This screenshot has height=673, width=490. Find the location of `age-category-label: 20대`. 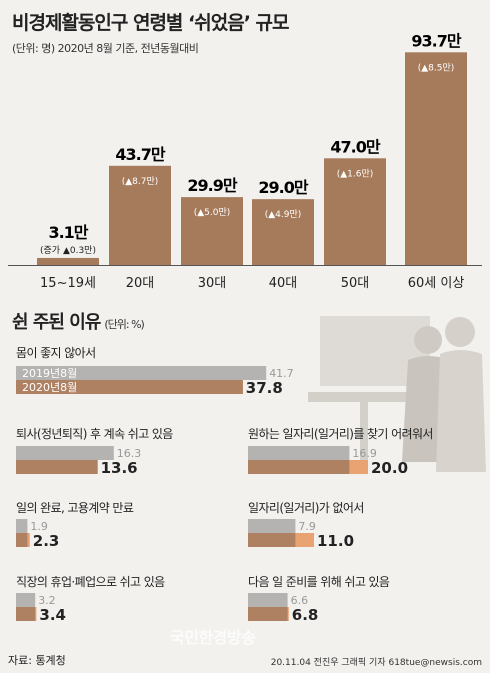

age-category-label: 20대 is located at coordinates (140, 283).